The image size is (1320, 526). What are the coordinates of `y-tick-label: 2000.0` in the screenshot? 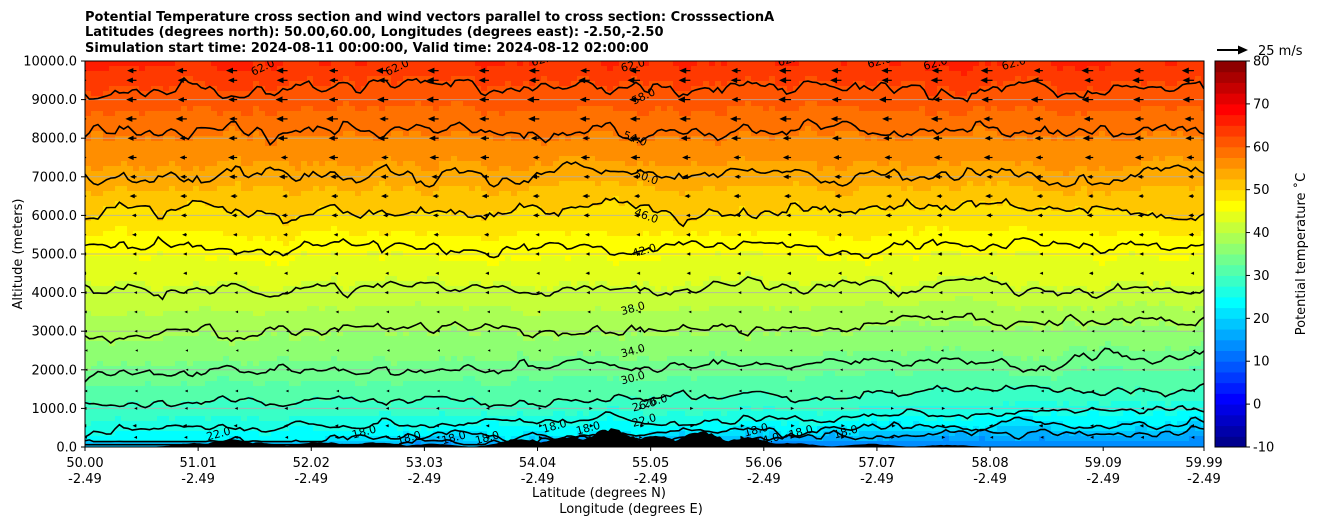 It's located at (55, 370).